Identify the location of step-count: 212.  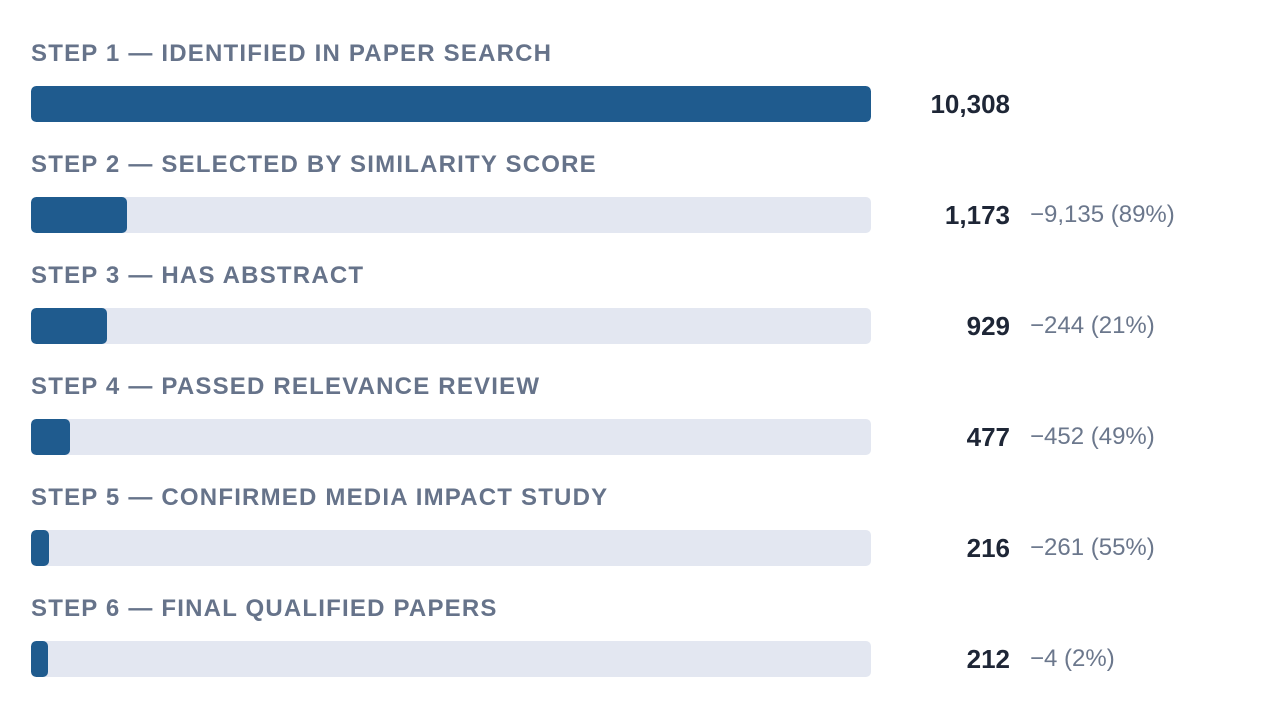
(988, 659).